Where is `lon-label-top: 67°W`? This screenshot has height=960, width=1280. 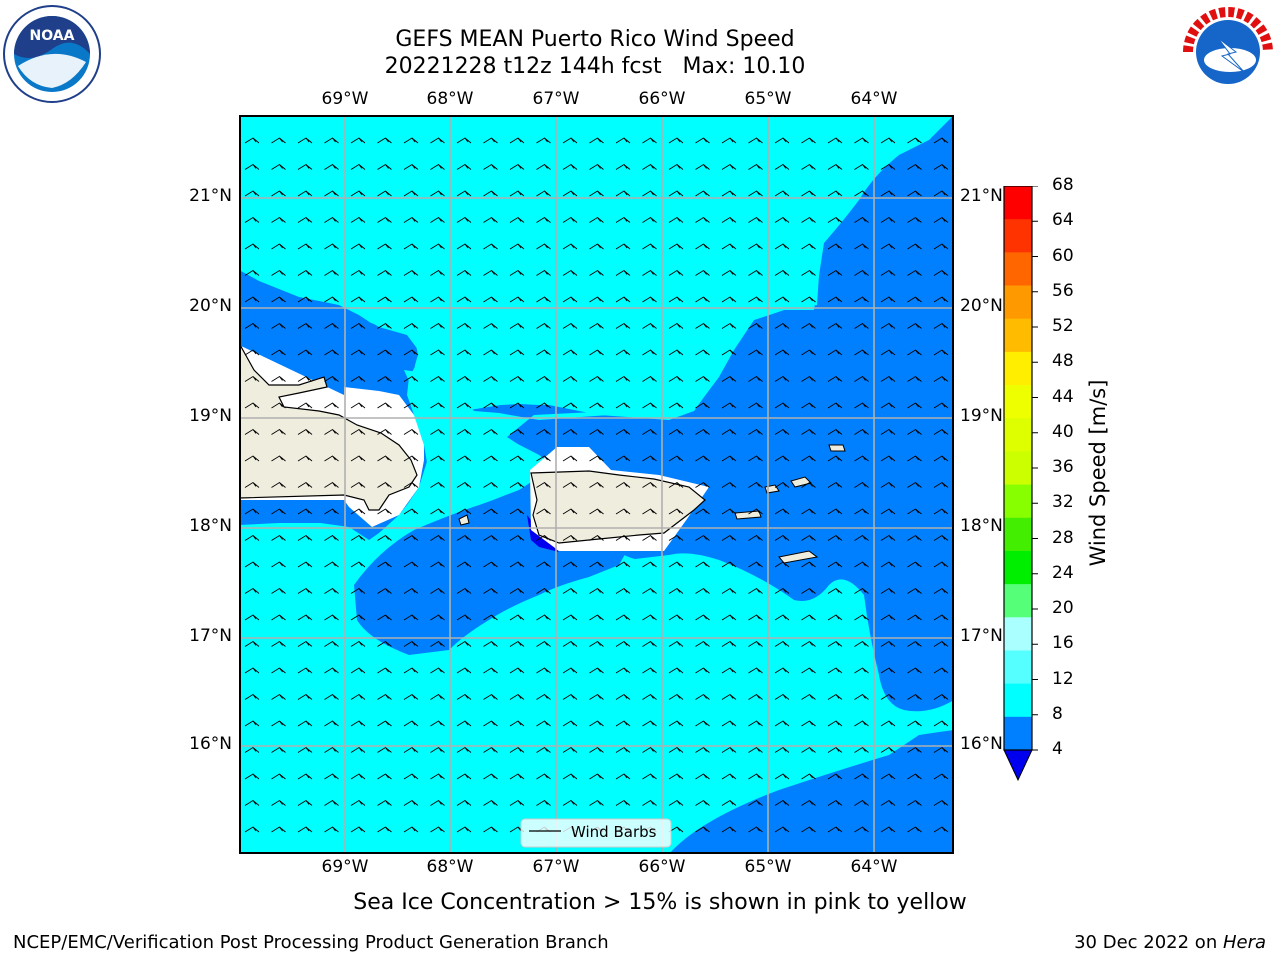
lon-label-top: 67°W is located at coordinates (556, 99).